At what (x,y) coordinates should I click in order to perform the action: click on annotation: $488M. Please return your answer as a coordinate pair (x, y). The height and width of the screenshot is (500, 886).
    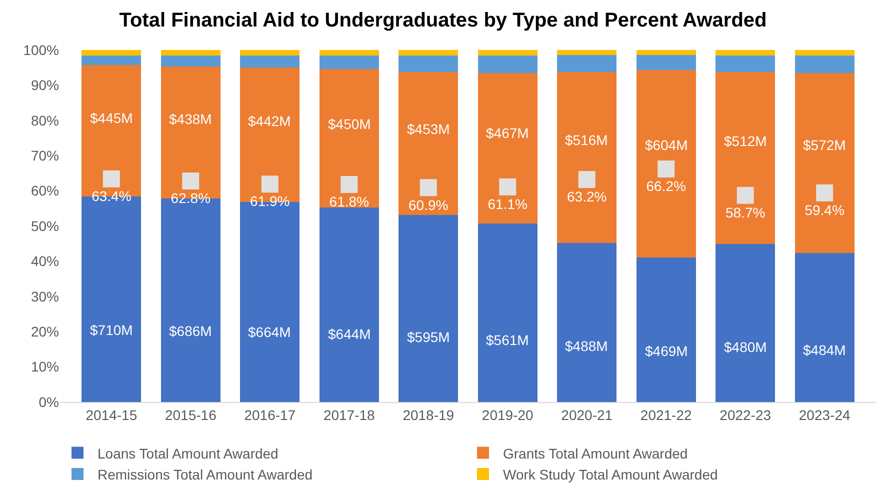
    Looking at the image, I should click on (586, 346).